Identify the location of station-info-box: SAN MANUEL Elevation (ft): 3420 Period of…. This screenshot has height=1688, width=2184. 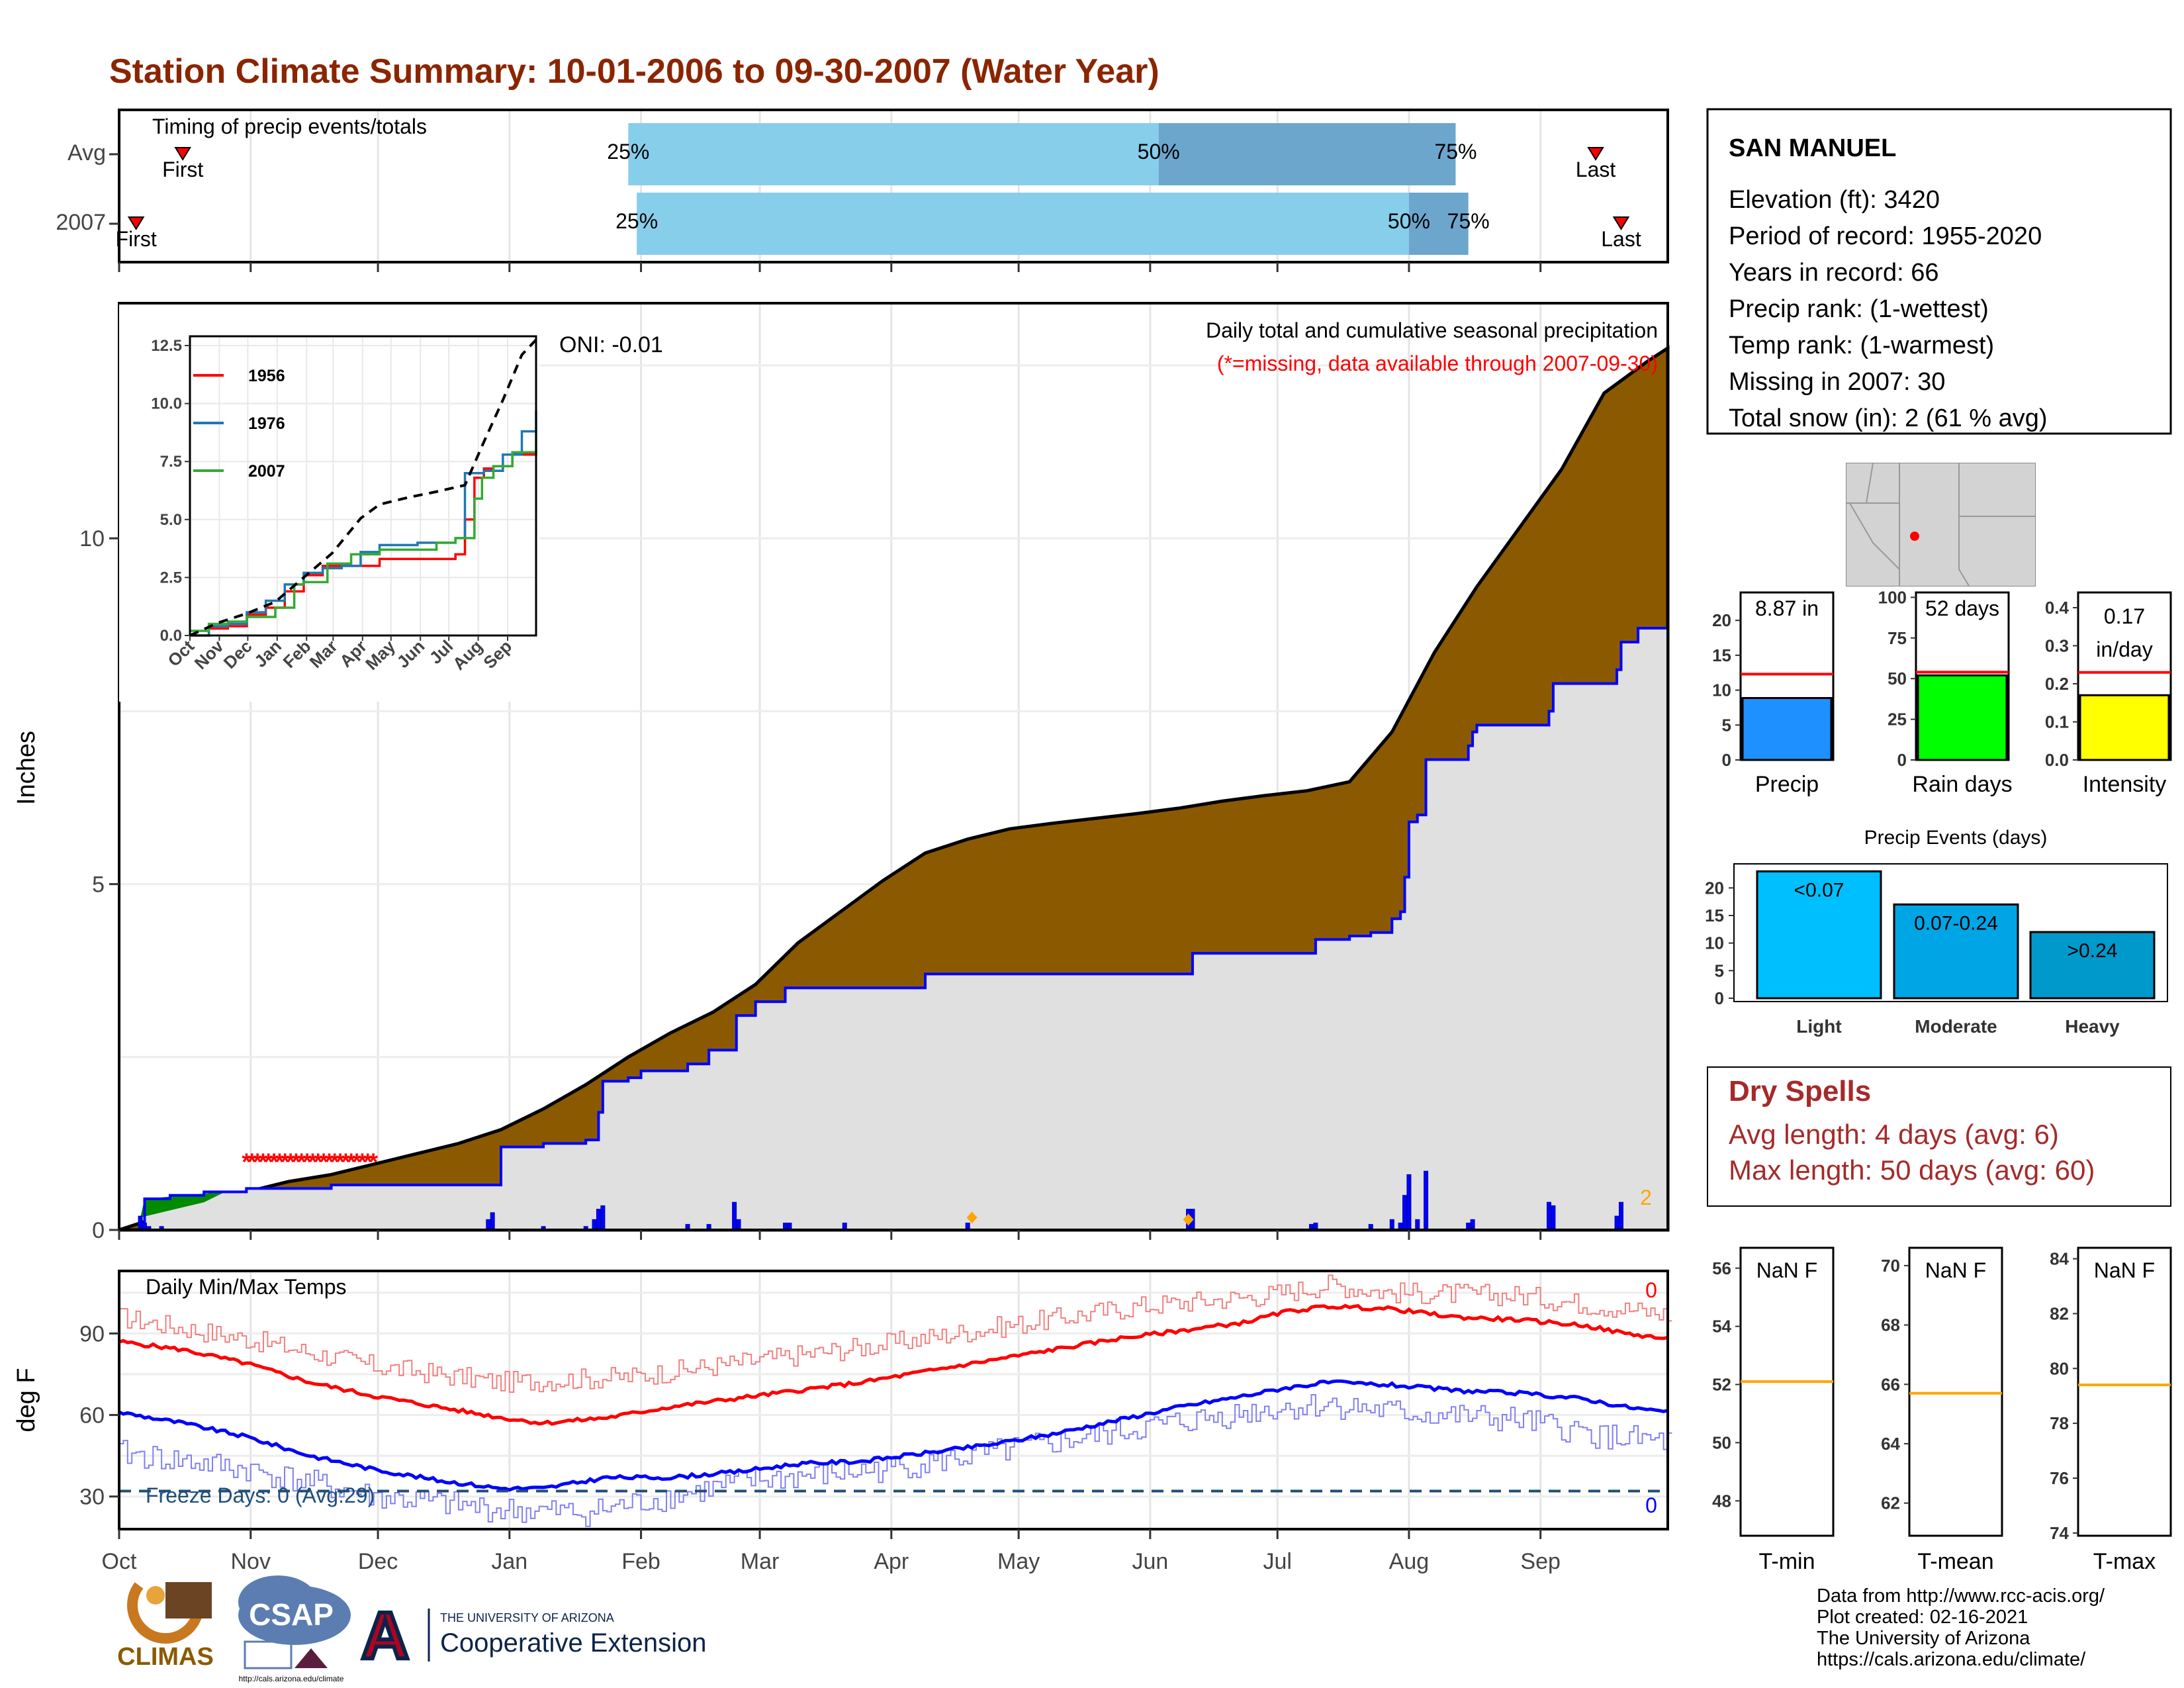
(1939, 271).